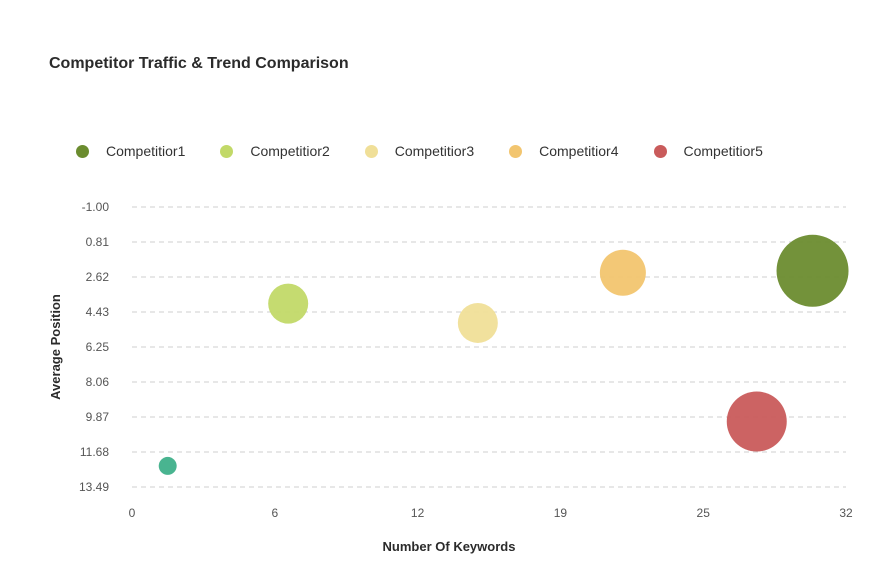  What do you see at coordinates (146, 151) in the screenshot?
I see `legend-label: Competitior1` at bounding box center [146, 151].